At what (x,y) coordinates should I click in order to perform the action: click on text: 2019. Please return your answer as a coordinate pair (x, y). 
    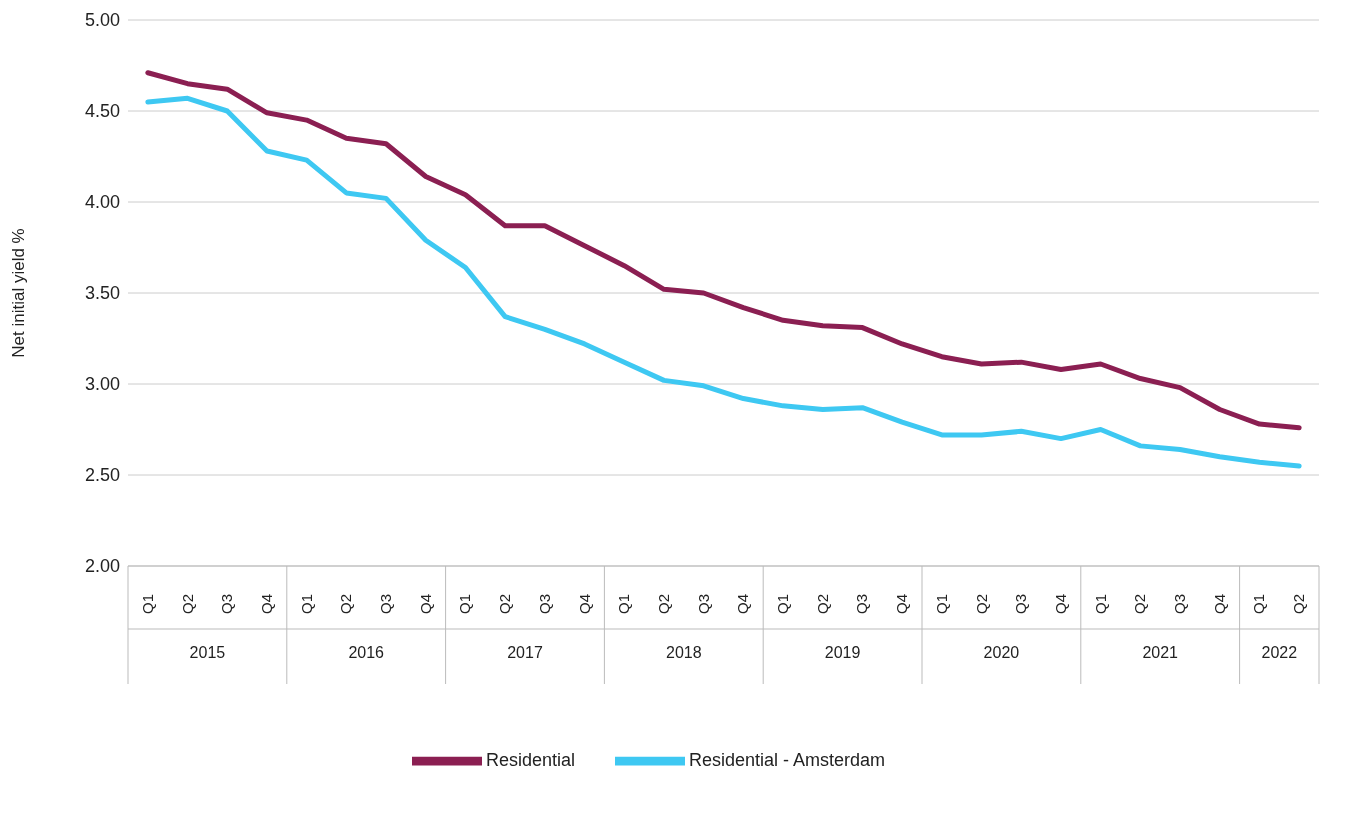
    Looking at the image, I should click on (842, 652).